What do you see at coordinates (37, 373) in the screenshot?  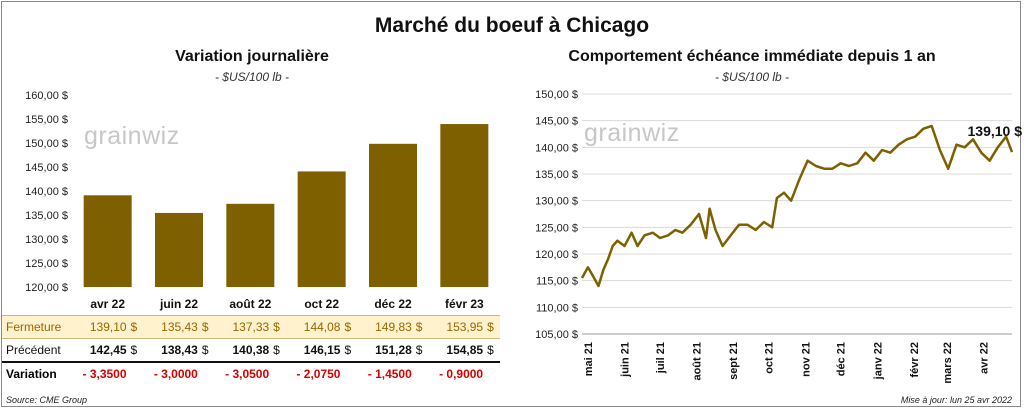 I see `row-label: Variation` at bounding box center [37, 373].